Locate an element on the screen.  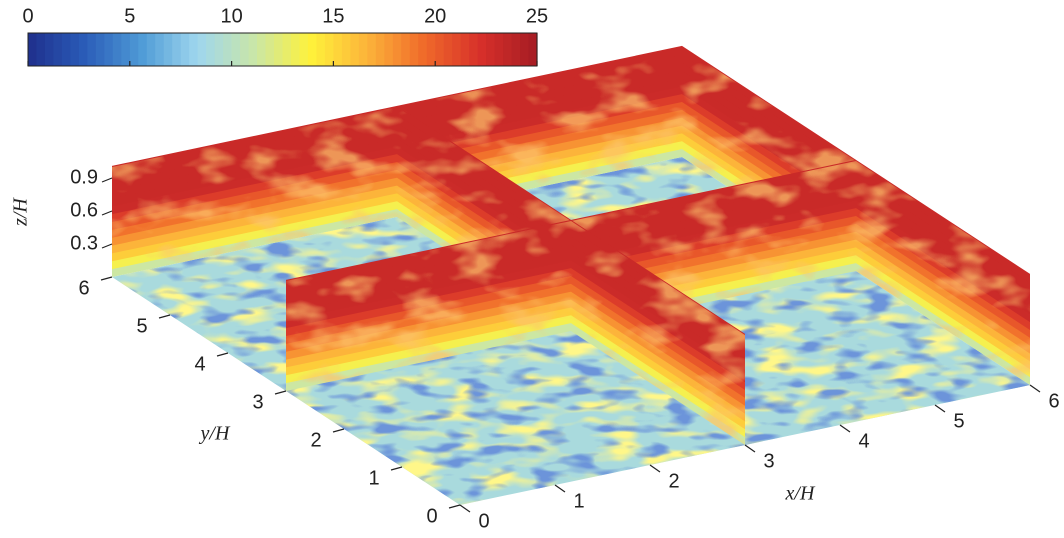
colorbar-tick-label: 20 is located at coordinates (435, 16).